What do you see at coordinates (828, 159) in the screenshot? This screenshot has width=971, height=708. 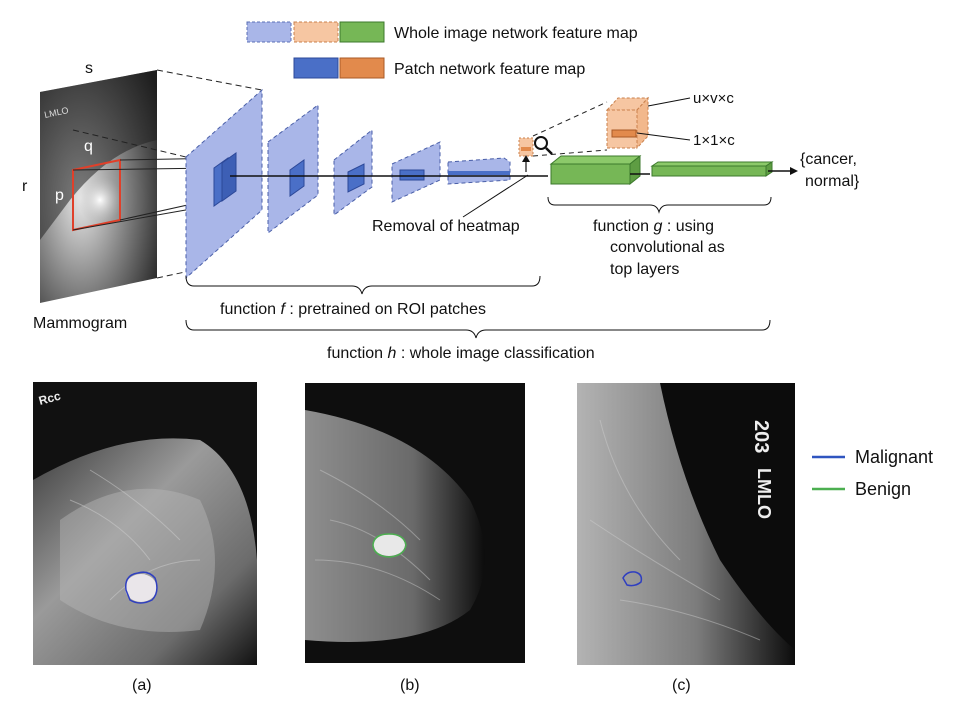 I see `output-label-1: {cancer,` at bounding box center [828, 159].